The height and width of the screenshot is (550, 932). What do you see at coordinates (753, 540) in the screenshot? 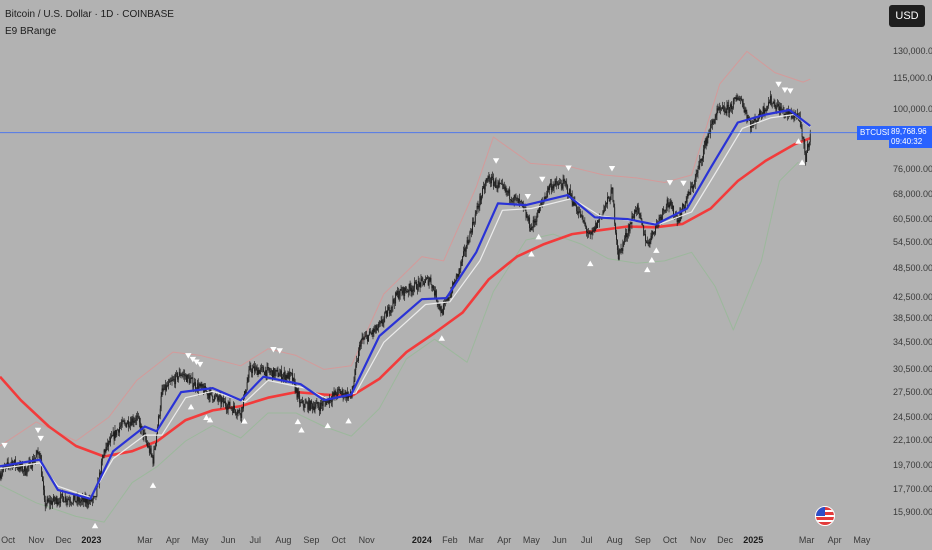
I see `time-tick-label: 2025` at bounding box center [753, 540].